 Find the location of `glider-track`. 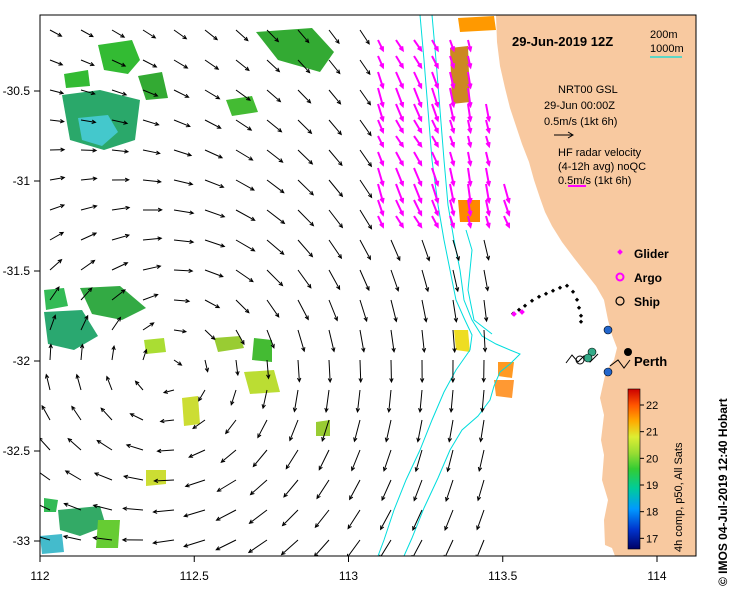

glider-track is located at coordinates (547, 303).